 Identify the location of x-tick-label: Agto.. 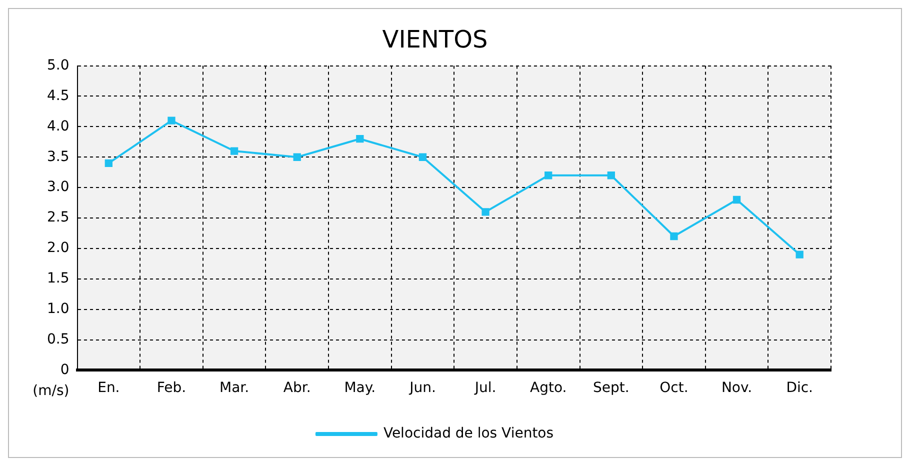
(548, 388).